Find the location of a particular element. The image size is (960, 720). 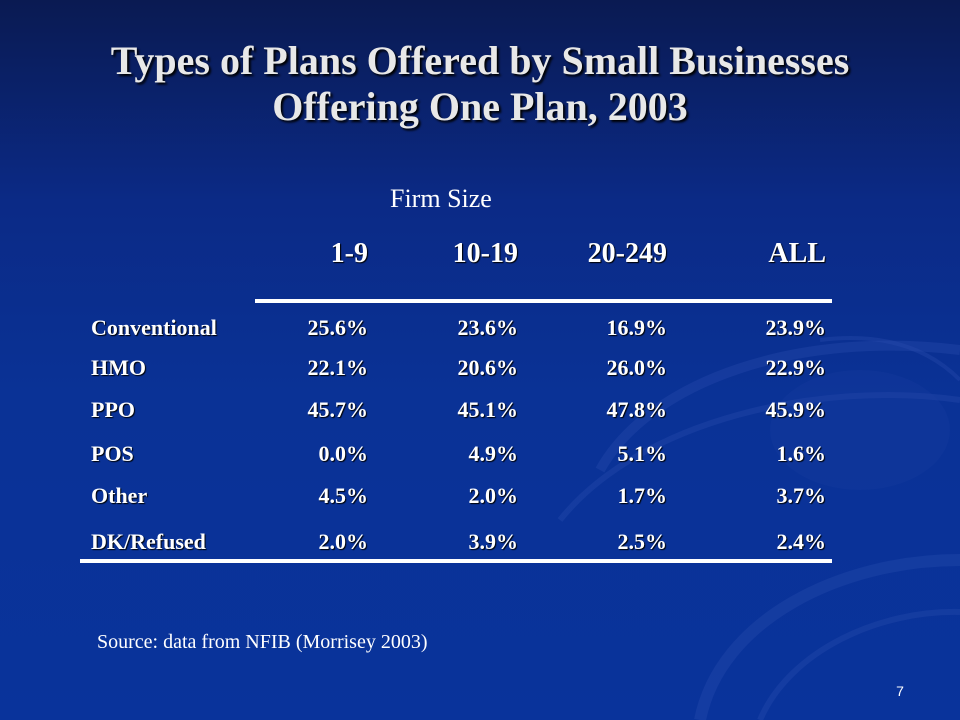

table-cell: 4.5% is located at coordinates (343, 495).